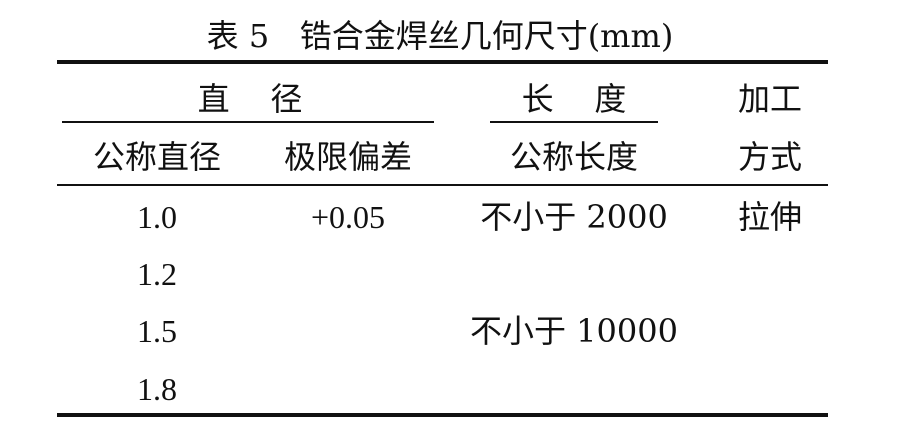 Image resolution: width=900 pixels, height=437 pixels. Describe the element at coordinates (574, 99) in the screenshot. I see `header-length-group: 长 度` at that location.